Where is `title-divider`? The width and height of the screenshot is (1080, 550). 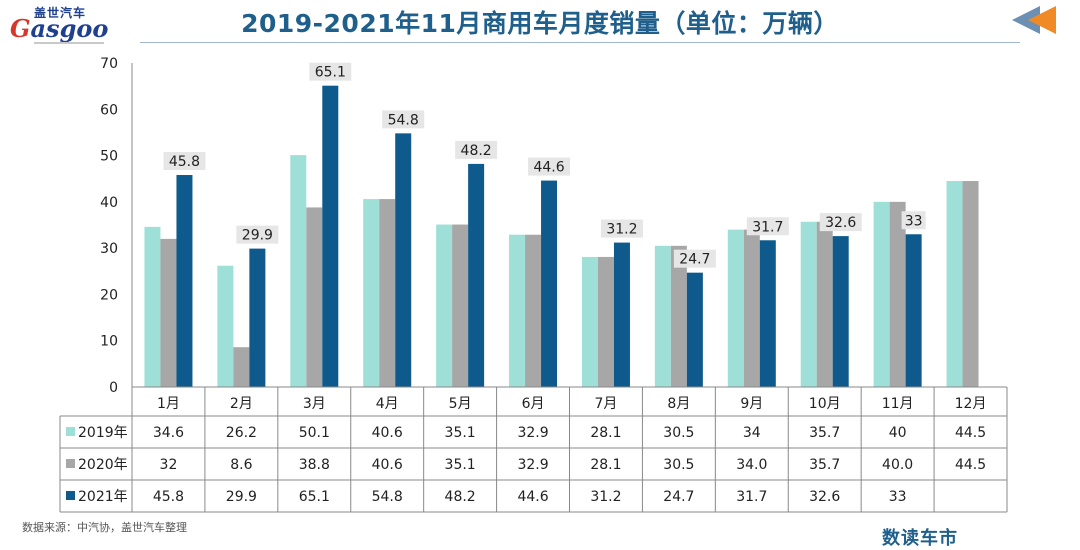
title-divider is located at coordinates (580, 42).